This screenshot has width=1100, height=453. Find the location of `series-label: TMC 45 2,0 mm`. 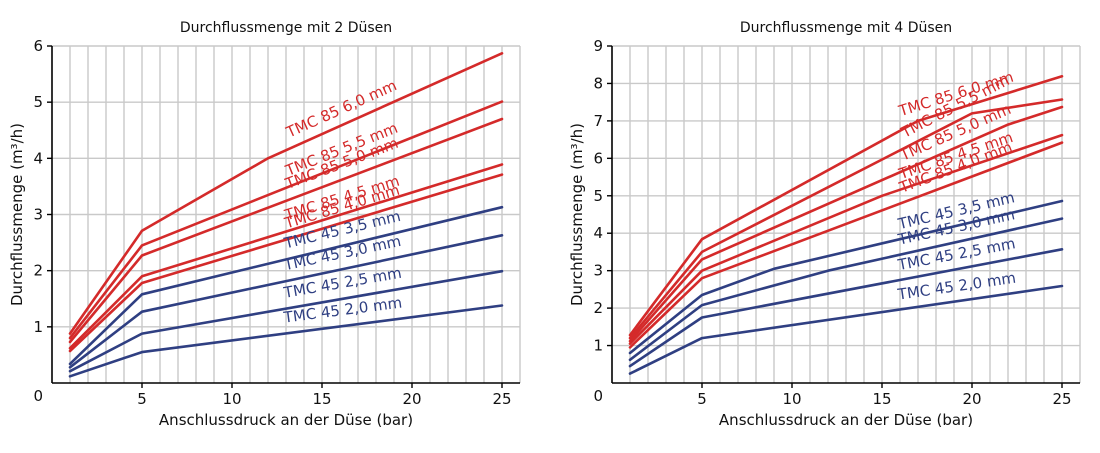

series-label: TMC 45 2,0 mm is located at coordinates (956, 286).